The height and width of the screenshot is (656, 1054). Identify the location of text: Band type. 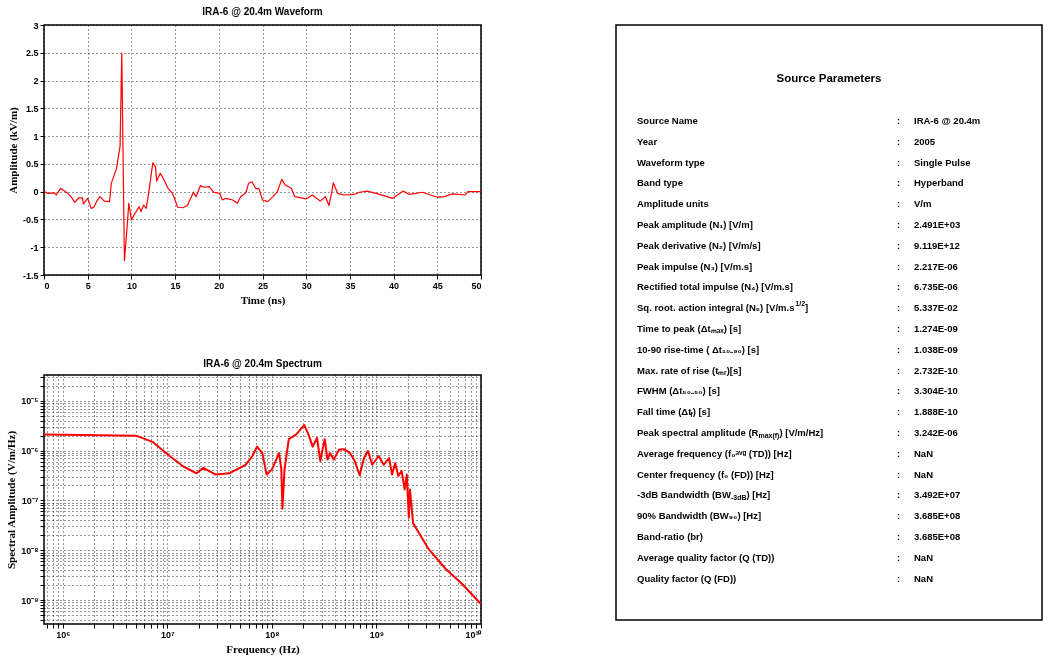
(660, 183).